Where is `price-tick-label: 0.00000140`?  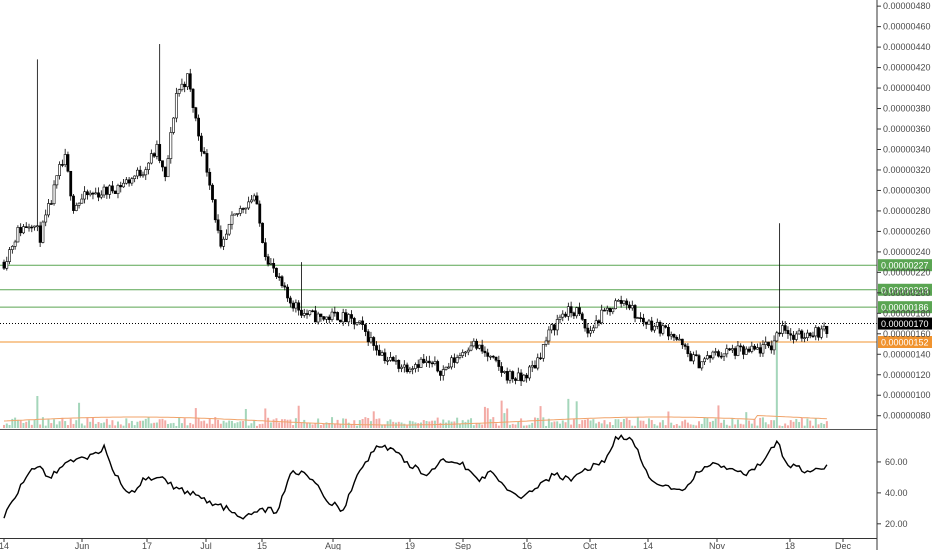 price-tick-label: 0.00000140 is located at coordinates (907, 354).